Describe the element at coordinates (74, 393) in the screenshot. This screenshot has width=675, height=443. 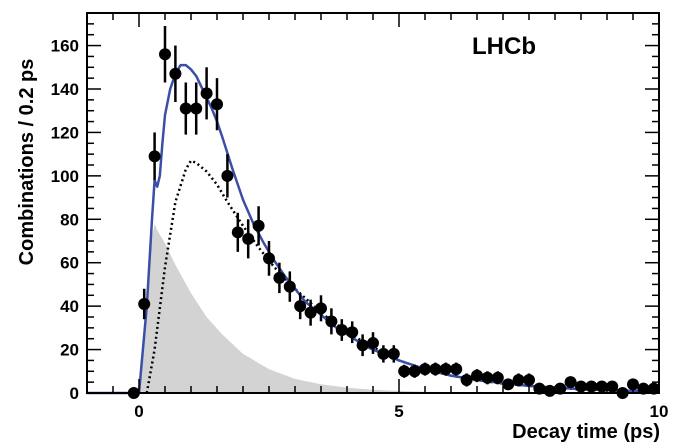
I see `y-tick-label: 0` at that location.